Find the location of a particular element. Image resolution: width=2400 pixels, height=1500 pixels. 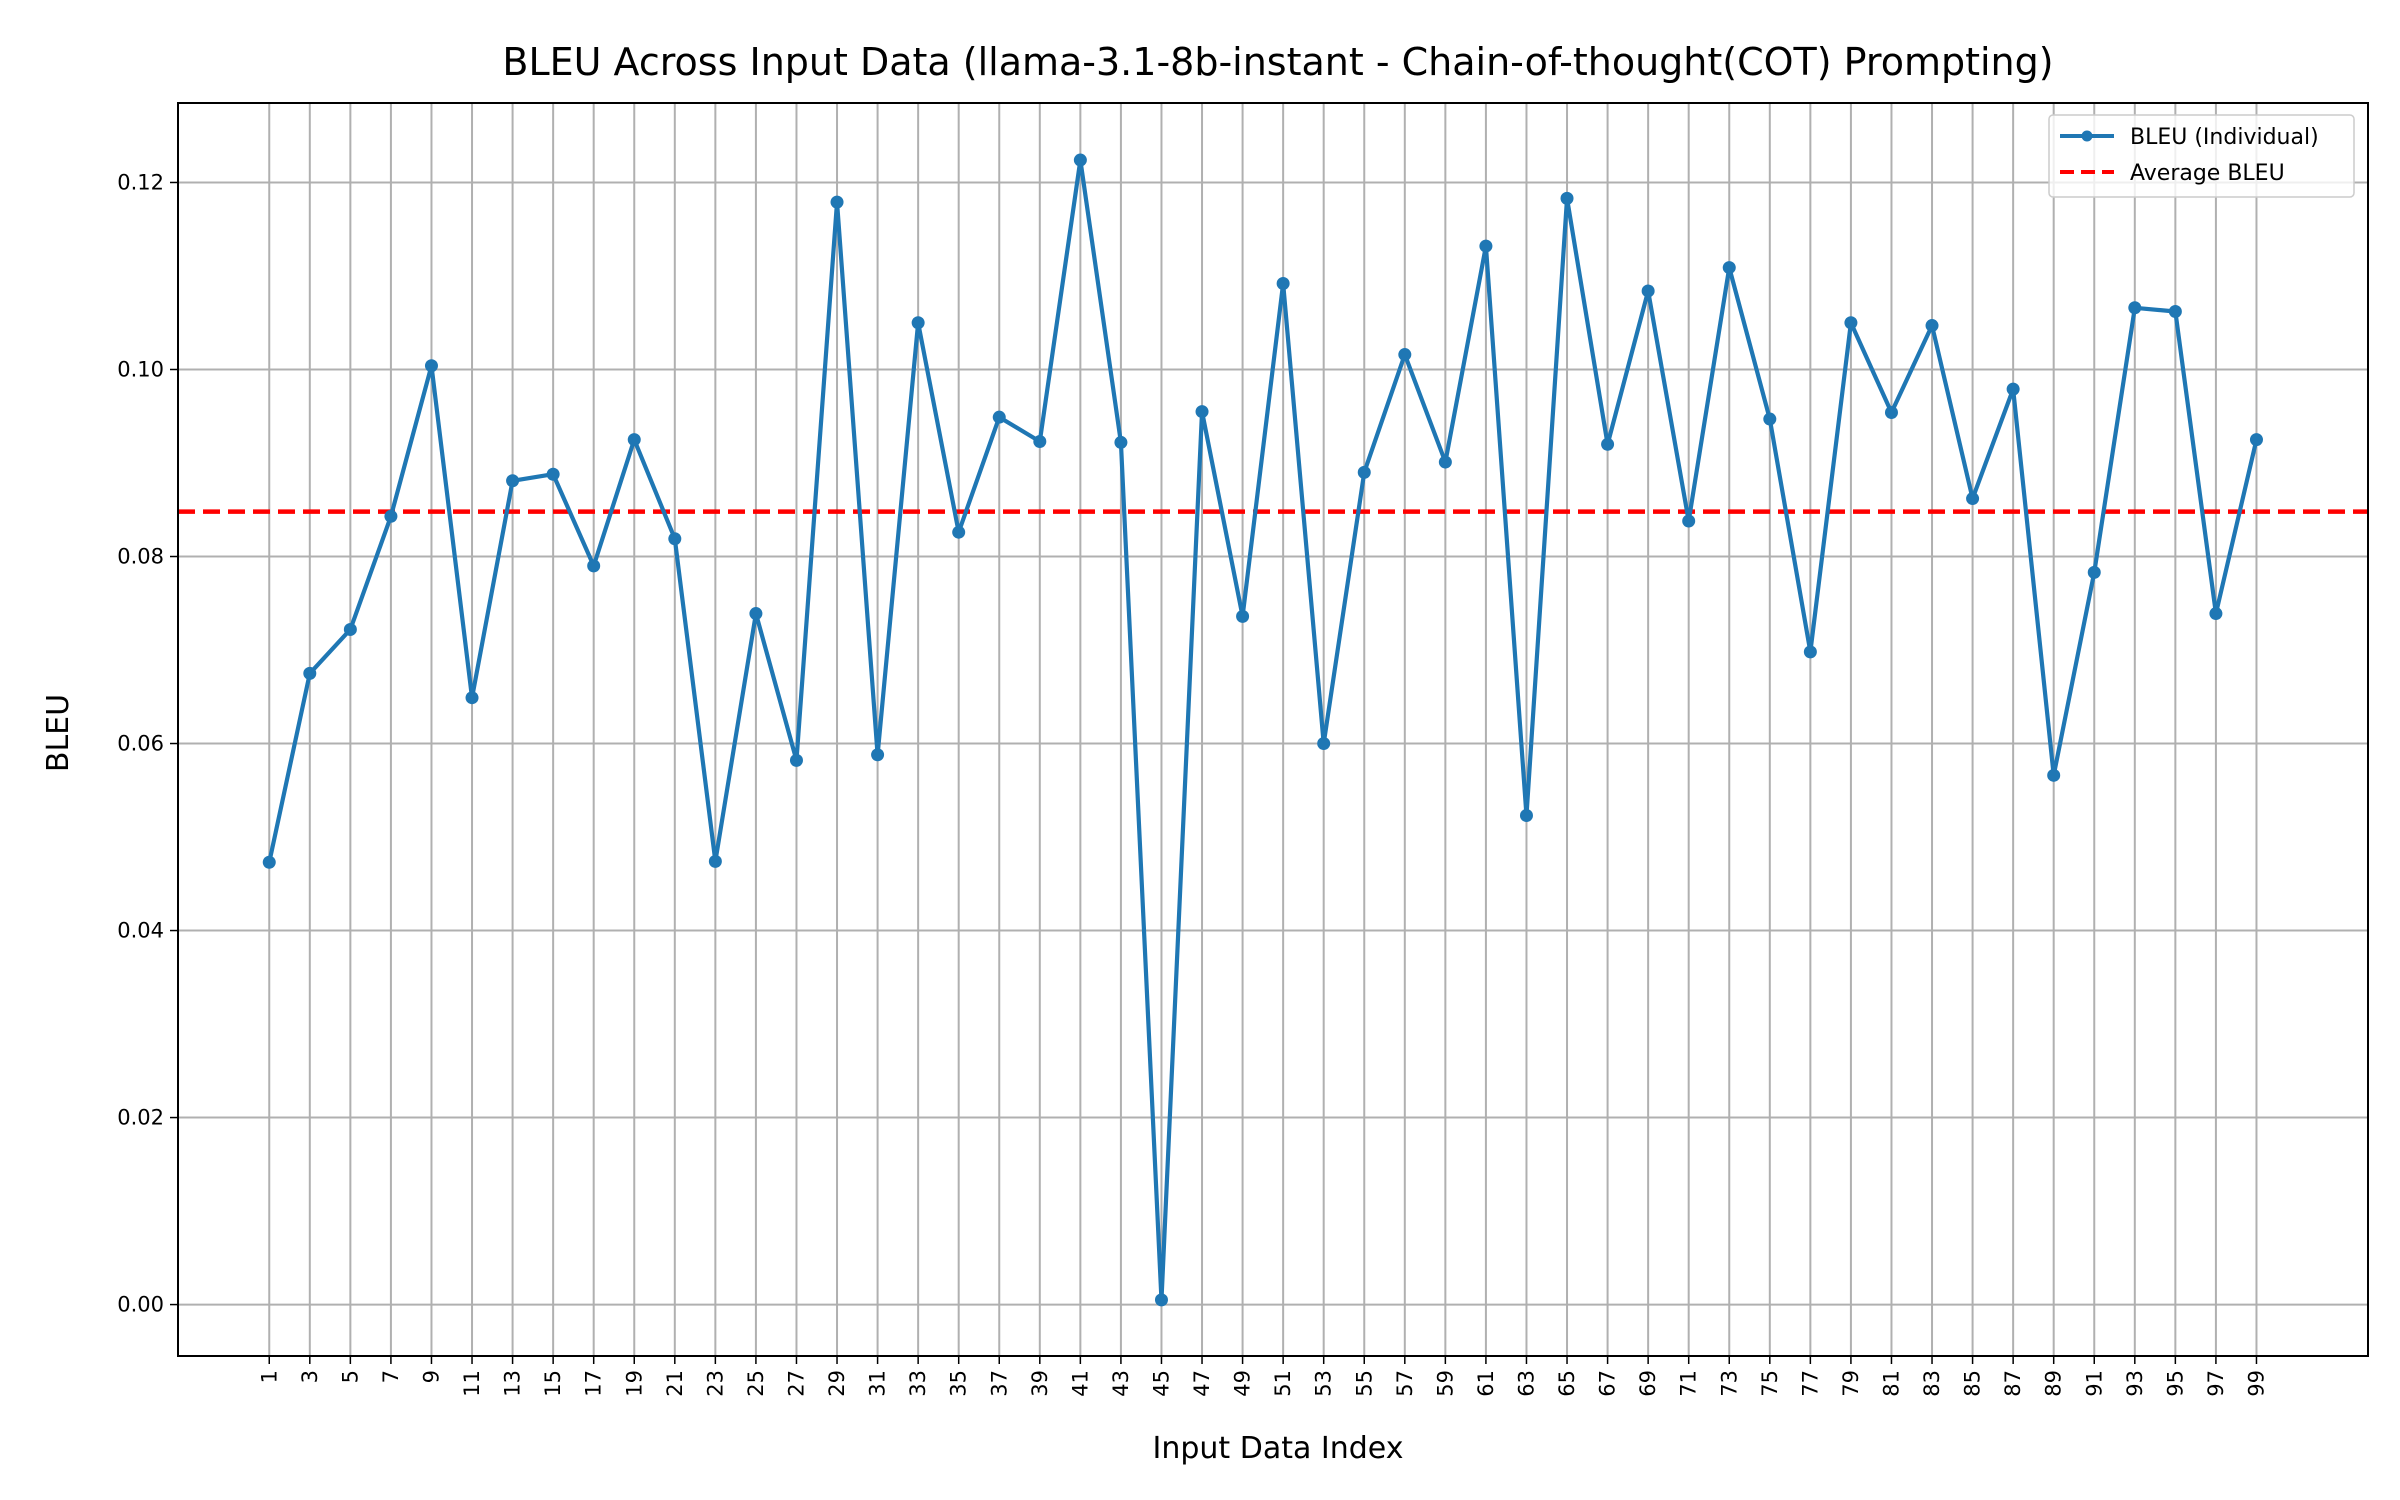

legend-box is located at coordinates (2201, 156).